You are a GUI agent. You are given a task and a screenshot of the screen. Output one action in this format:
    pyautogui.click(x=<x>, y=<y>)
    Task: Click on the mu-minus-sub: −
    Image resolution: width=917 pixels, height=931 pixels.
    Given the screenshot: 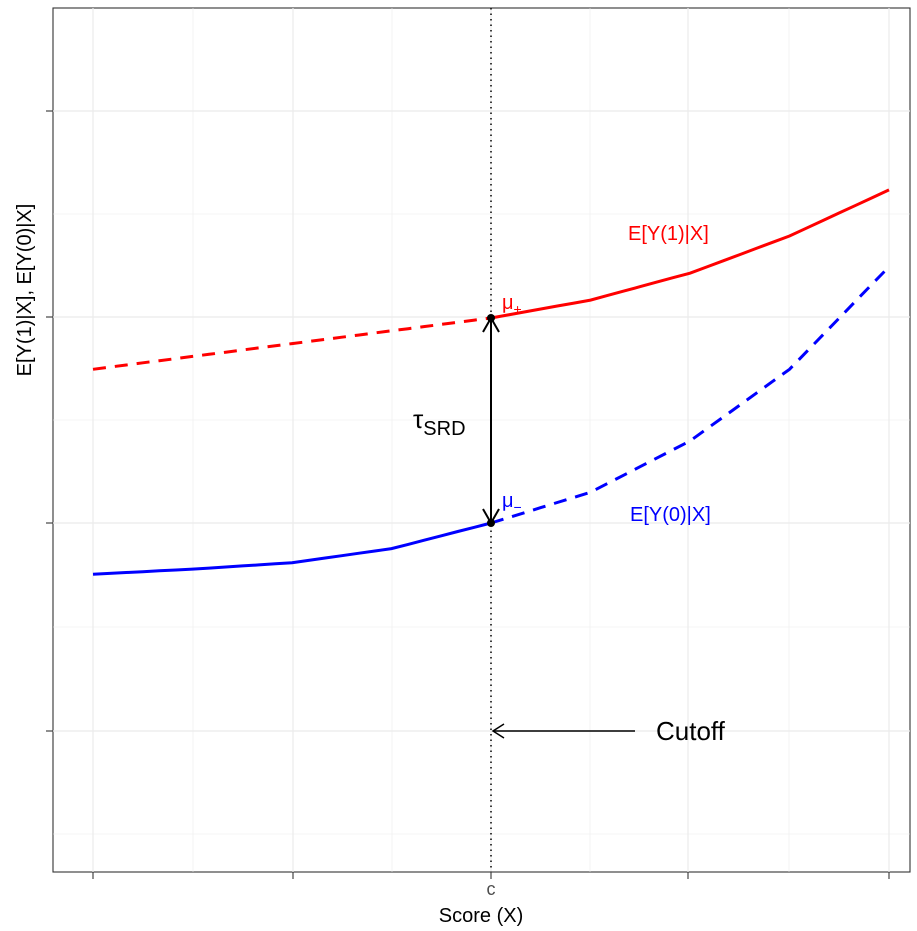 What is the action you would take?
    pyautogui.click(x=518, y=507)
    